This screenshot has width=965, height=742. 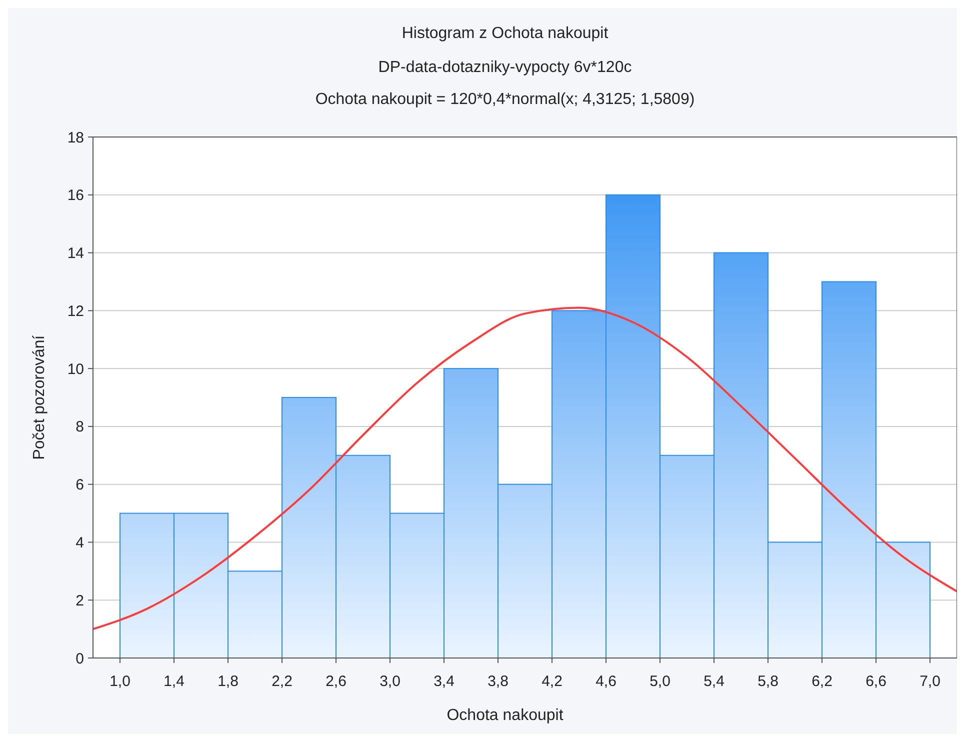 What do you see at coordinates (444, 681) in the screenshot?
I see `x-tick-label: 3,4` at bounding box center [444, 681].